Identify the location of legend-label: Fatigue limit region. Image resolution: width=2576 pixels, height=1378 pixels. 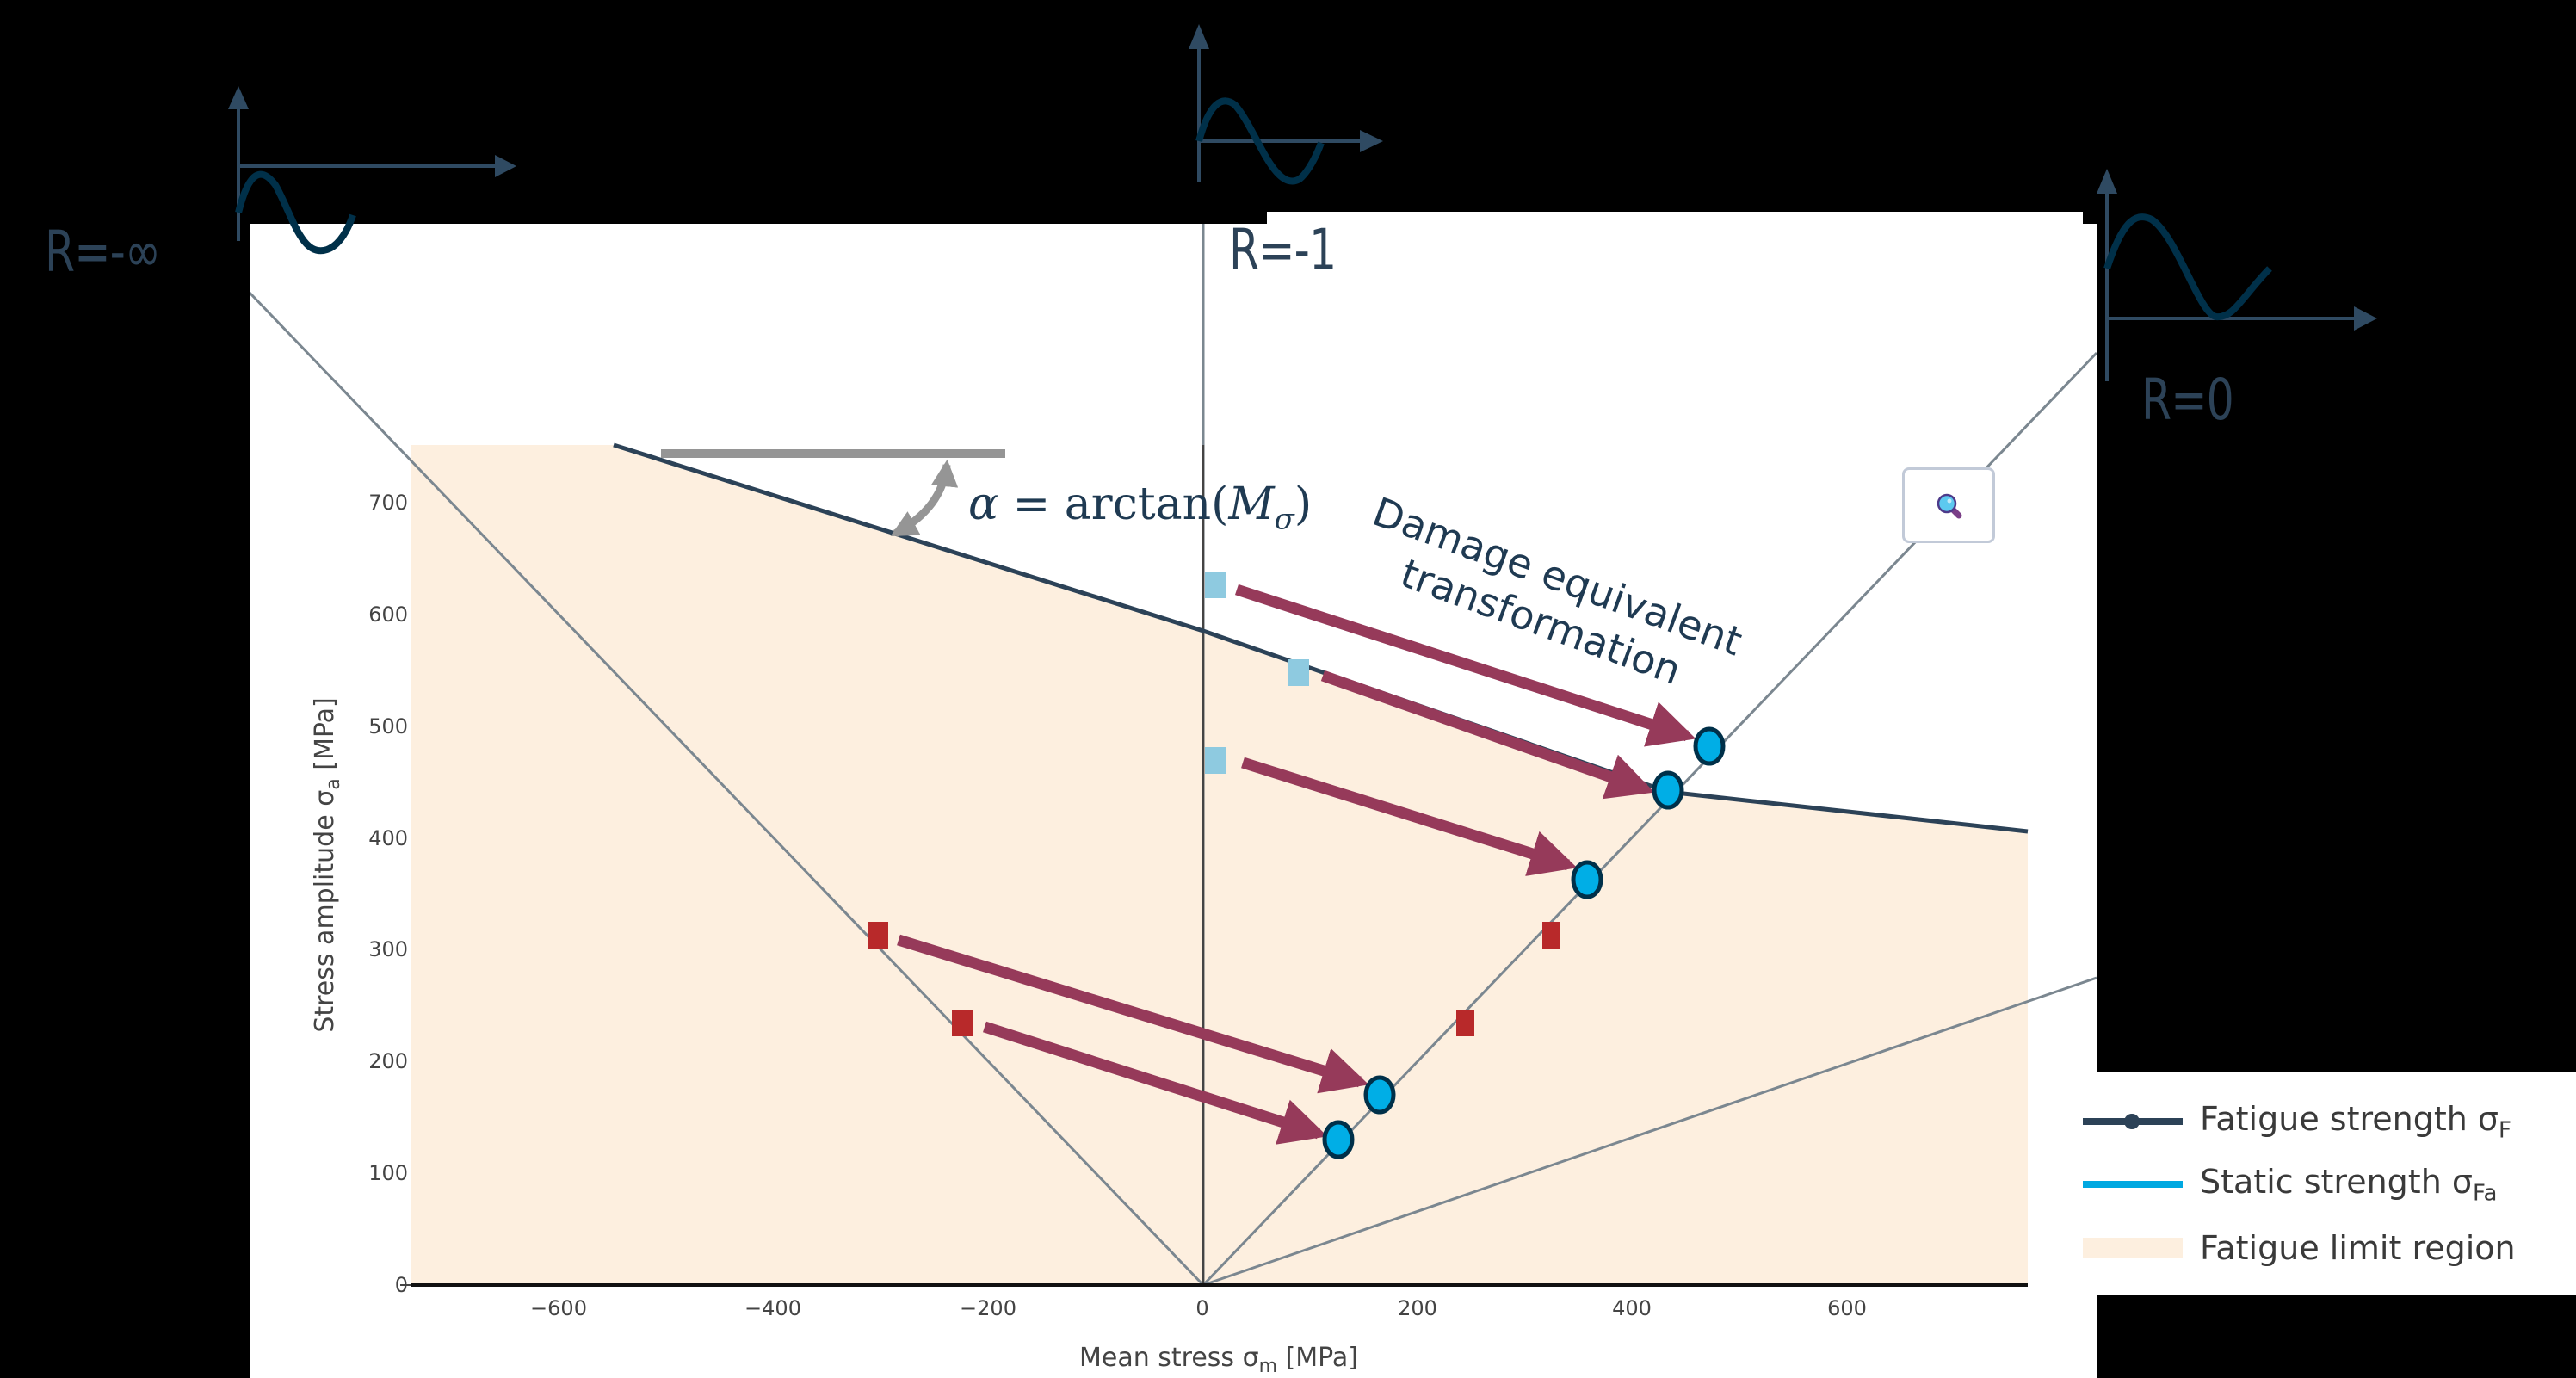
(2358, 1248).